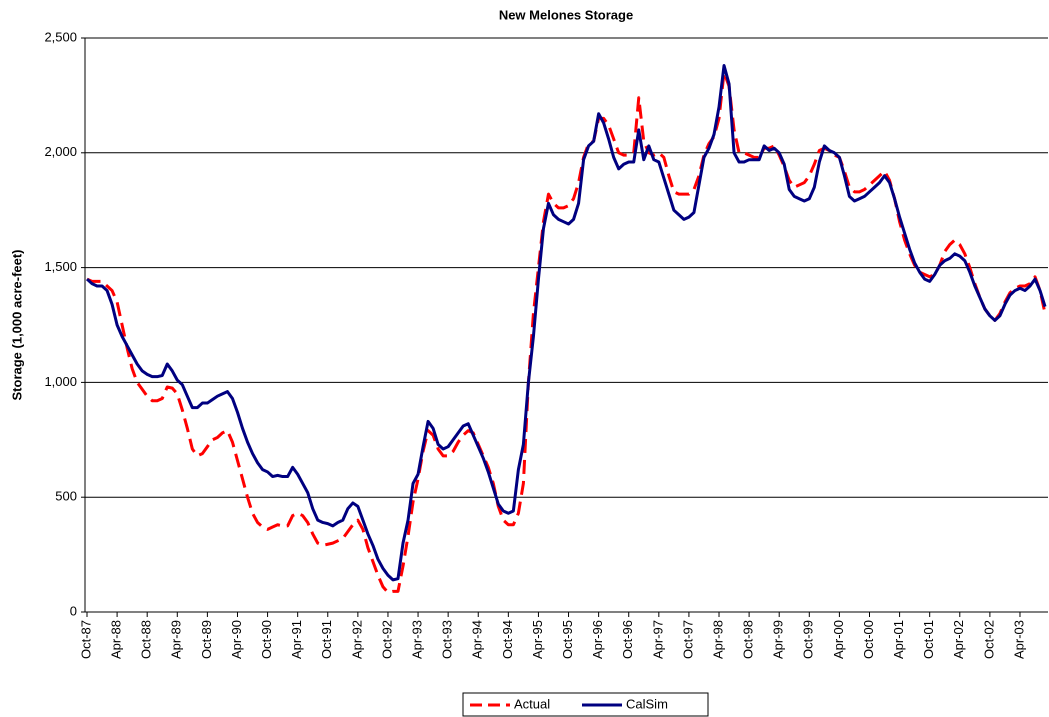 Image resolution: width=1049 pixels, height=717 pixels. What do you see at coordinates (416, 639) in the screenshot?
I see `x-tick-label: Apr-93` at bounding box center [416, 639].